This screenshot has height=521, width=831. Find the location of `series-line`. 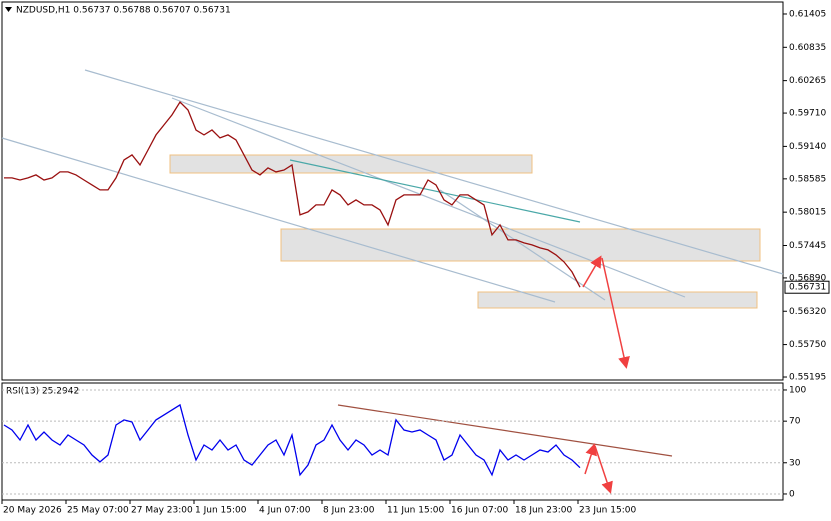

series-line is located at coordinates (292, 440).